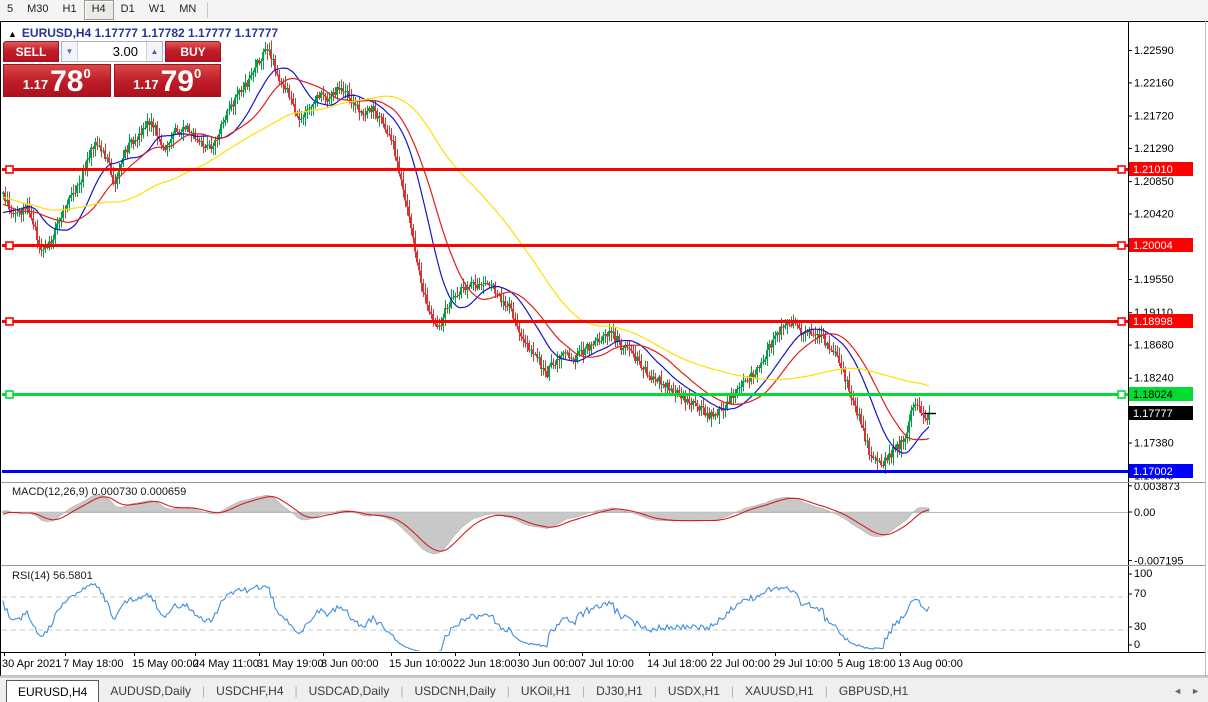  I want to click on sell-price-display: 1.17 78 0, so click(57, 80).